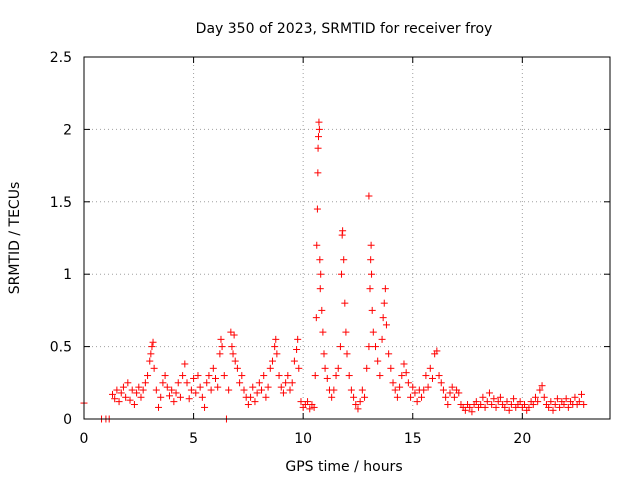 Image resolution: width=640 pixels, height=480 pixels. I want to click on x-tick-label: 0, so click(84, 439).